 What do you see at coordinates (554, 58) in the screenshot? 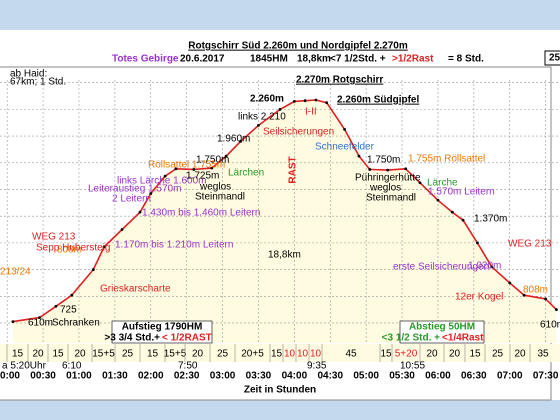
I see `corner-label: 25` at bounding box center [554, 58].